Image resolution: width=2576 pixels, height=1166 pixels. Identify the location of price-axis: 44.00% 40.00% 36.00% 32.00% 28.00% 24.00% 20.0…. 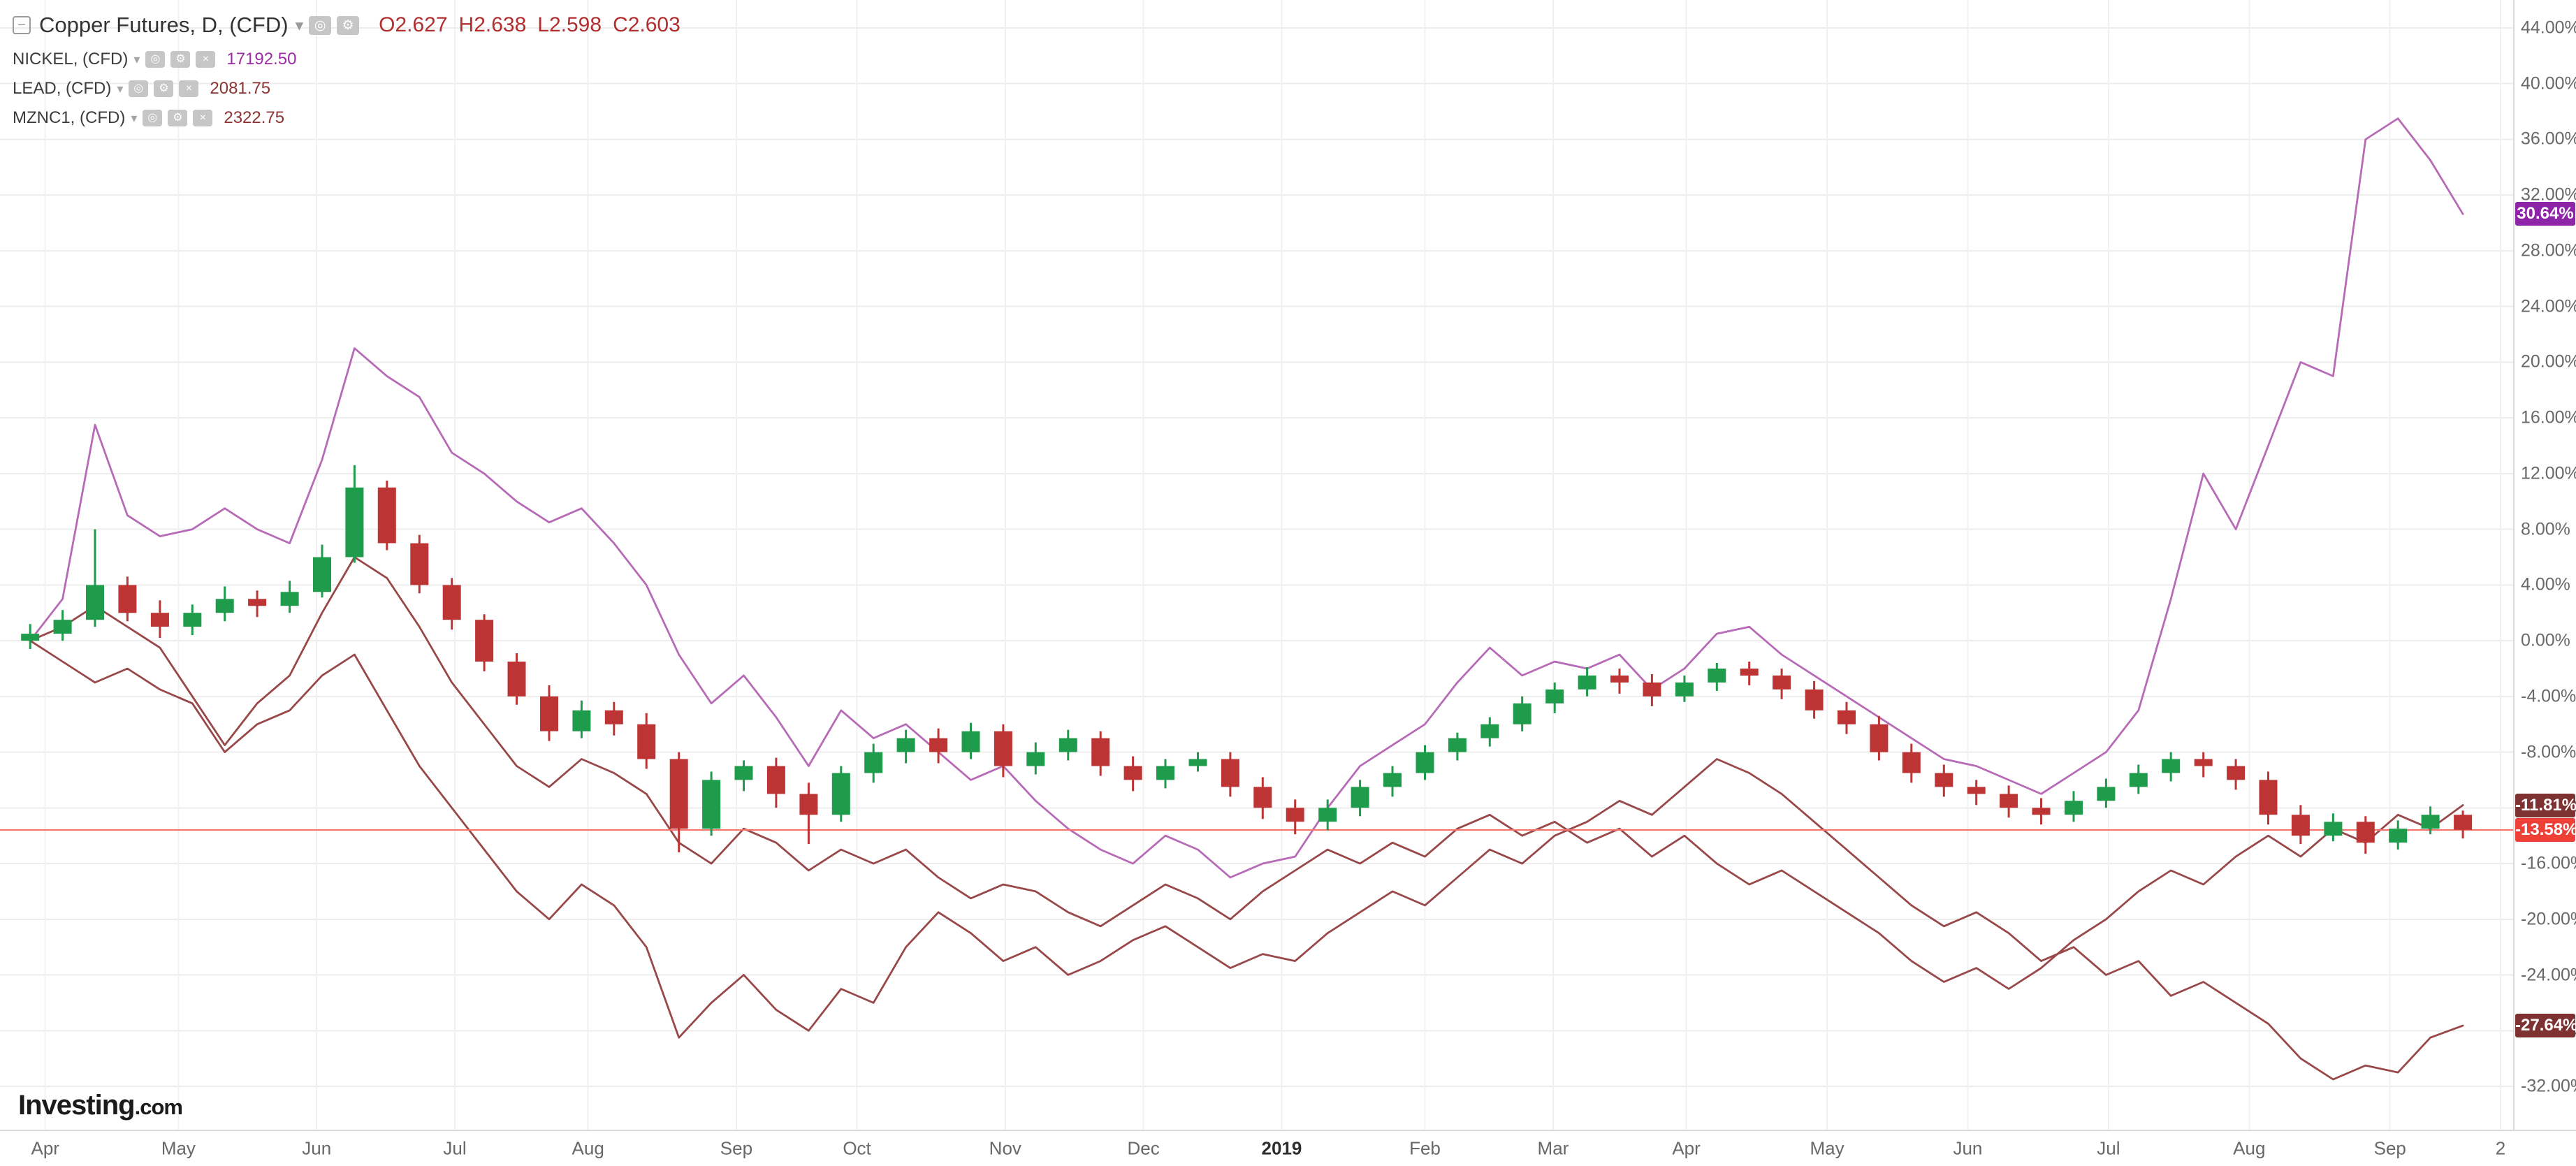
(2544, 565).